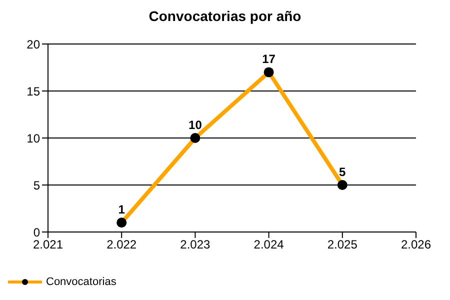 The image size is (450, 300). What do you see at coordinates (121, 245) in the screenshot?
I see `x-tick-label: 2.022` at bounding box center [121, 245].